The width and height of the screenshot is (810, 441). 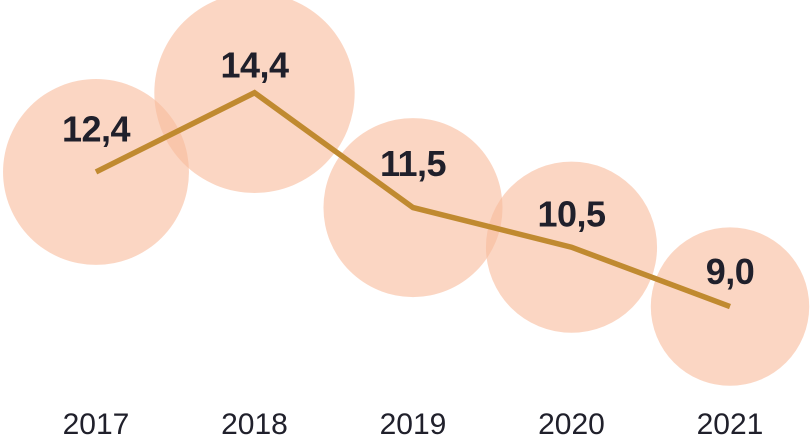 I want to click on value-label-2020: 10,5, so click(x=571, y=214).